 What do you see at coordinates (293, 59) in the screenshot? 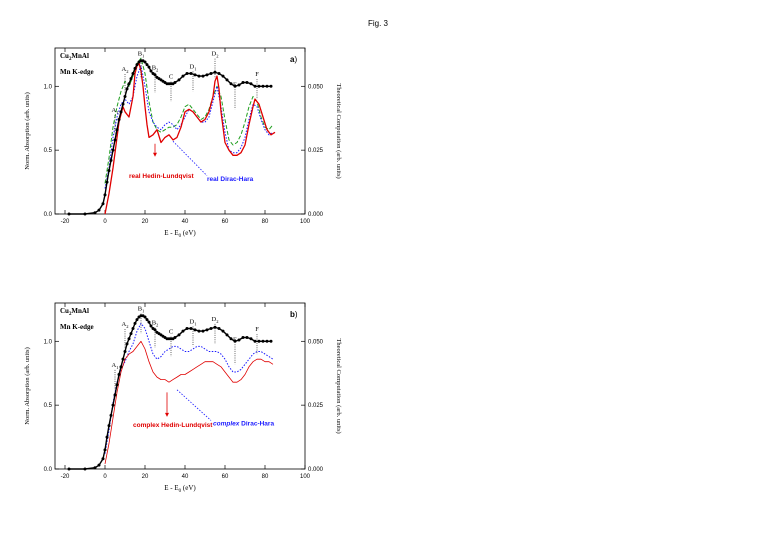
I see `panel-label: a)` at bounding box center [293, 59].